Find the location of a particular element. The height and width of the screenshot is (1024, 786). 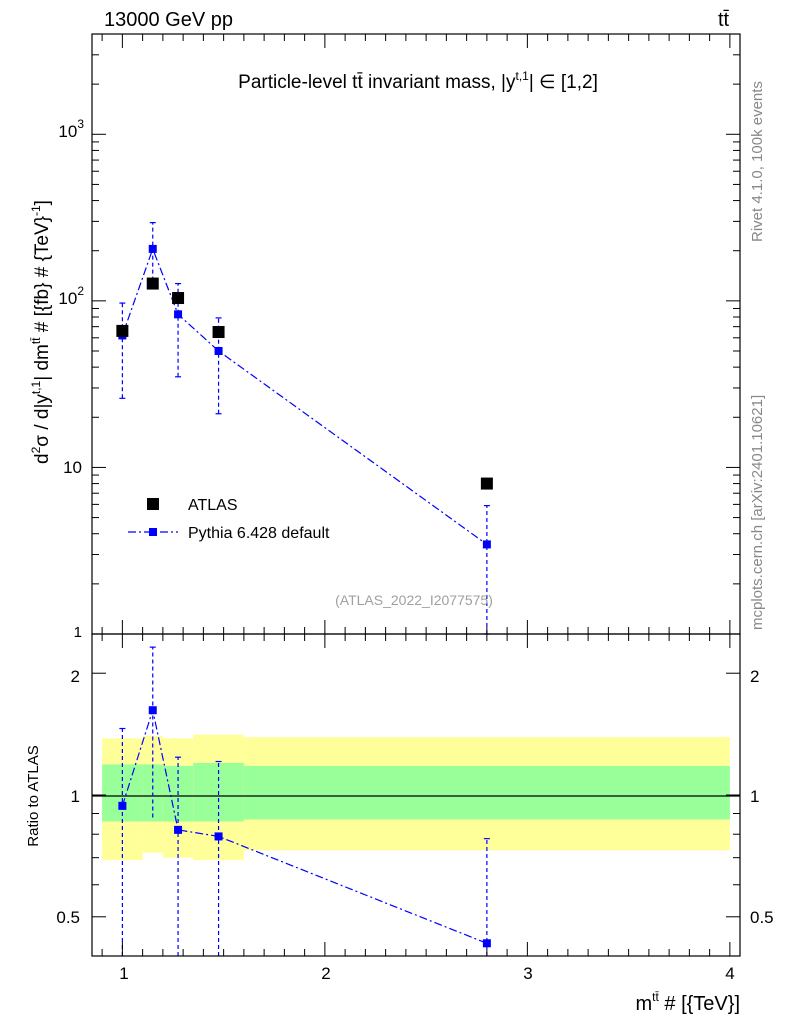

ratio-y-tick-label-0.5-right: 0.5 is located at coordinates (762, 917).